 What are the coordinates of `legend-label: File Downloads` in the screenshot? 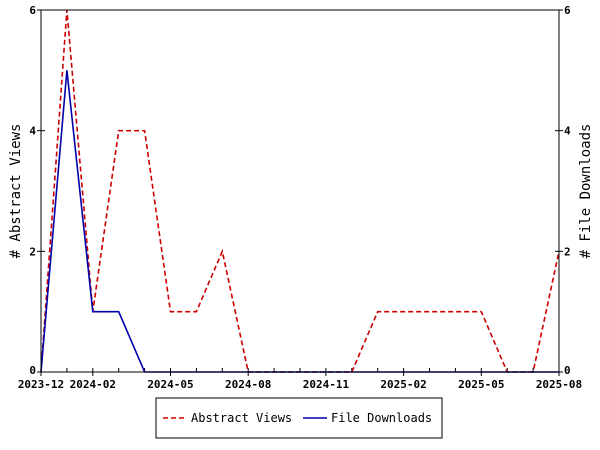 It's located at (381, 418).